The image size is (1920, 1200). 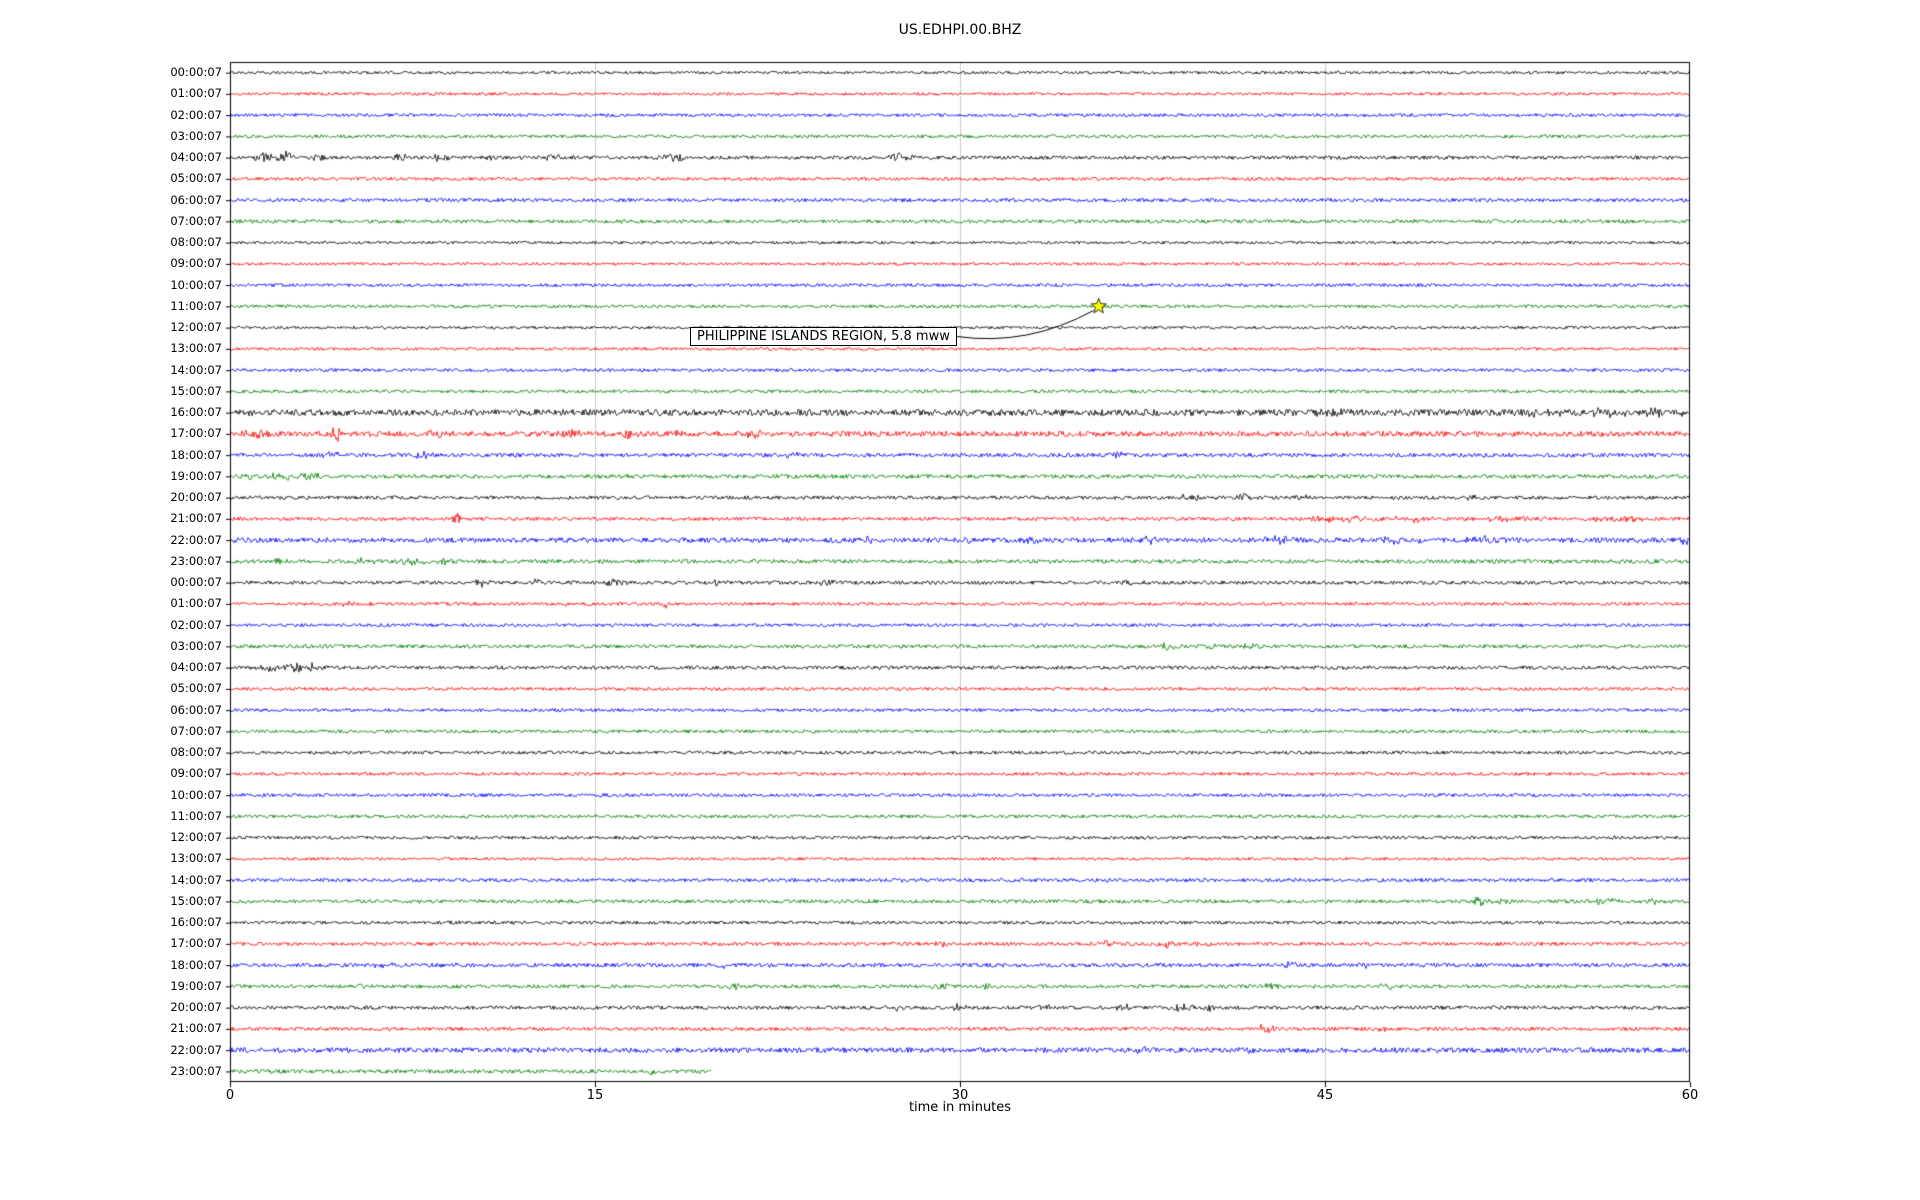 What do you see at coordinates (960, 30) in the screenshot?
I see `chart-title: US.EDHPI.00.BHZ` at bounding box center [960, 30].